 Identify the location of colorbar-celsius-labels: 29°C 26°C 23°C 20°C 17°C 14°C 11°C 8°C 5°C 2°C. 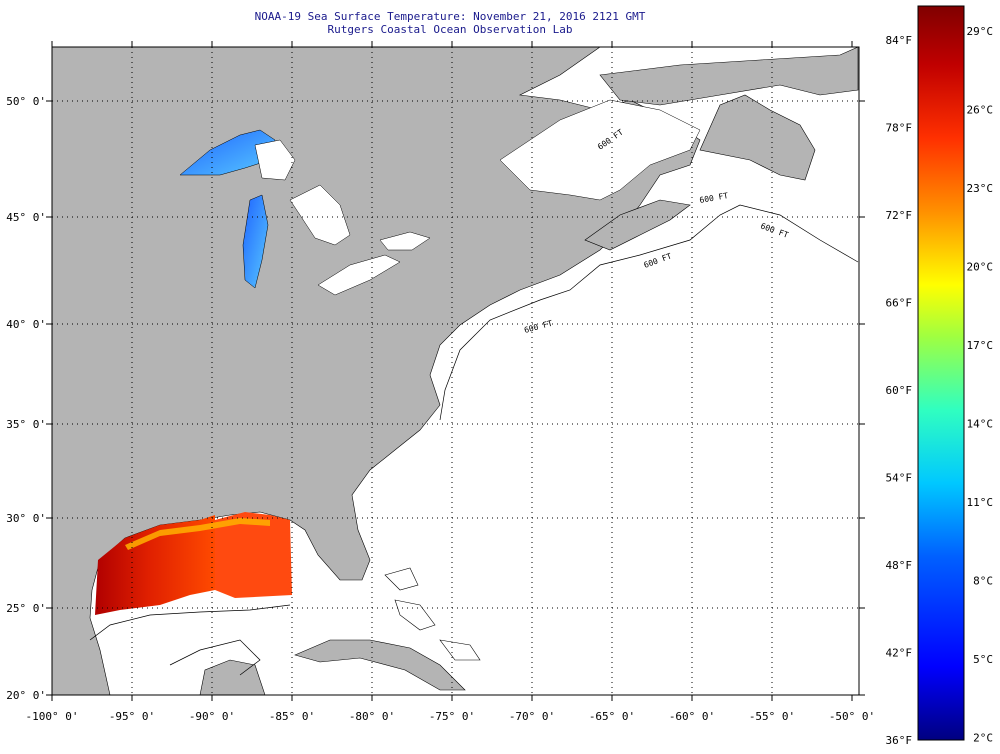
(980, 385).